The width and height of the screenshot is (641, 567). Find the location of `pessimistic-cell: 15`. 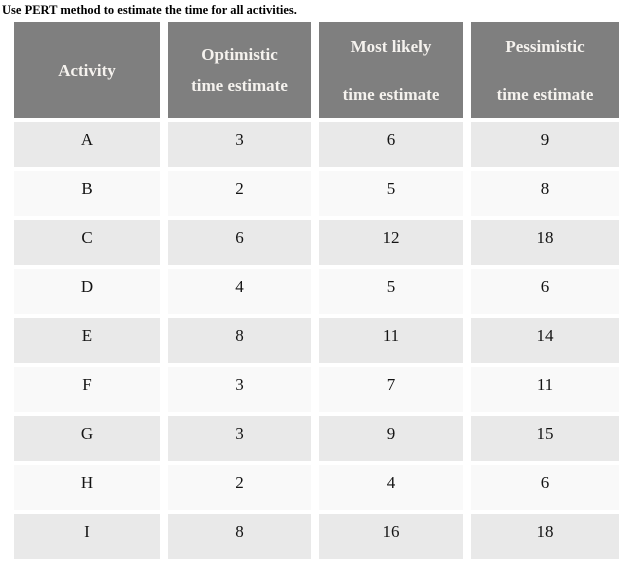

pessimistic-cell: 15 is located at coordinates (545, 438).